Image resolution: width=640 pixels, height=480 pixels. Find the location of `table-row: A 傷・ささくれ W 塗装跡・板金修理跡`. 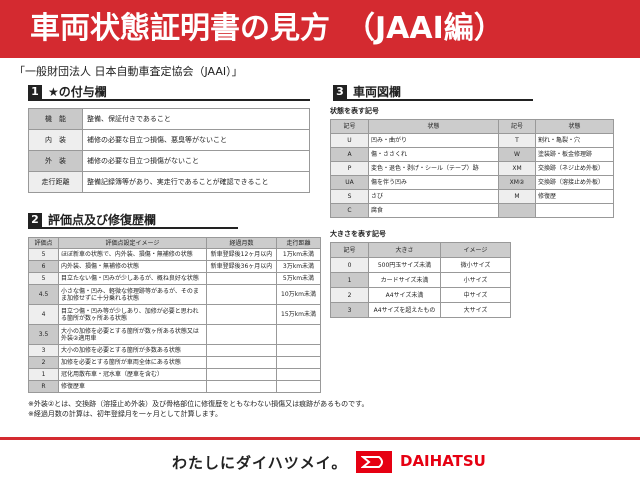

table-row: A 傷・ささくれ W 塗装跡・板金修理跡 is located at coordinates (472, 154).